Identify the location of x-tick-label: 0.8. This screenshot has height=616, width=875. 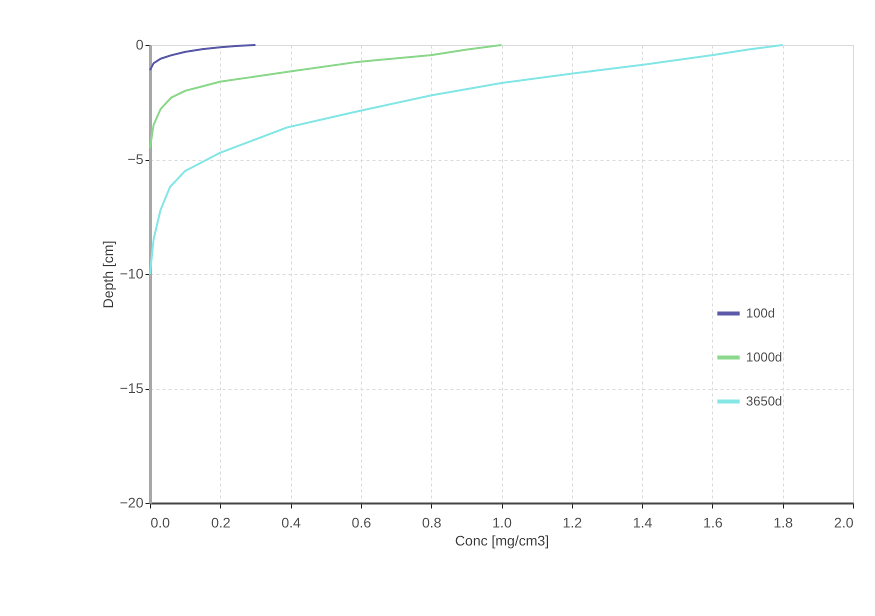
(432, 522).